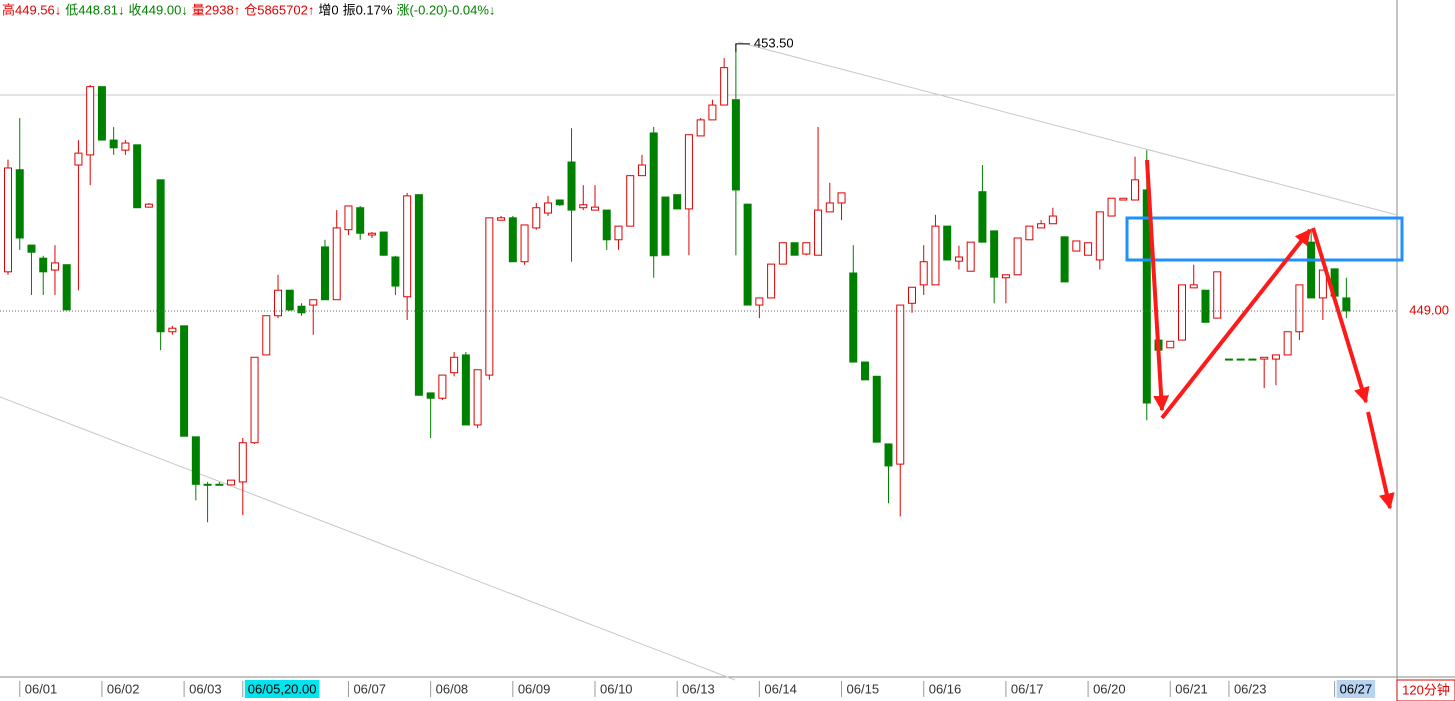  Describe the element at coordinates (1109, 688) in the screenshot. I see `x-tick-label: 06/20` at that location.